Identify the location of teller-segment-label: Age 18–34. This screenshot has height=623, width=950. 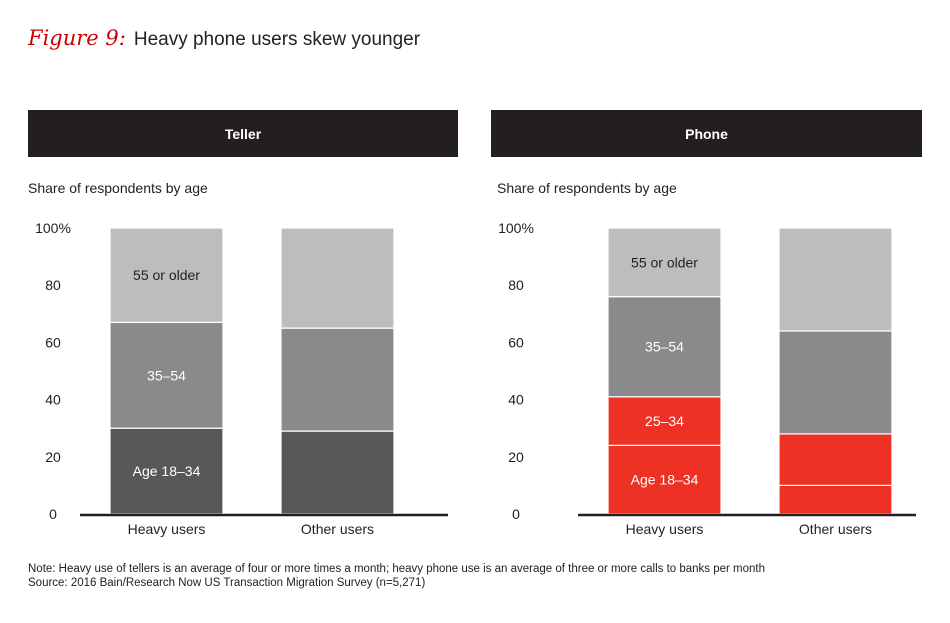
(167, 471).